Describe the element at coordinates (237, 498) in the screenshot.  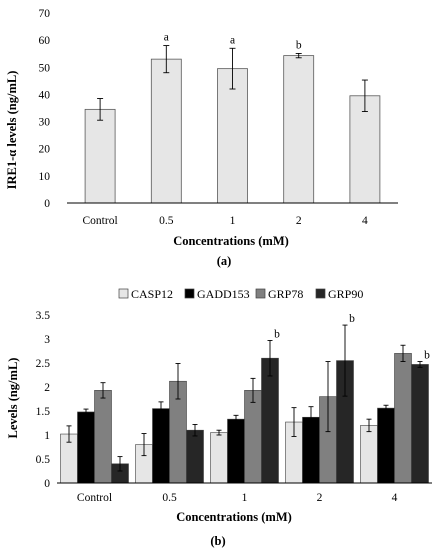
I see `chart-b-x-ticks: Control 0.5 1 2 4` at that location.